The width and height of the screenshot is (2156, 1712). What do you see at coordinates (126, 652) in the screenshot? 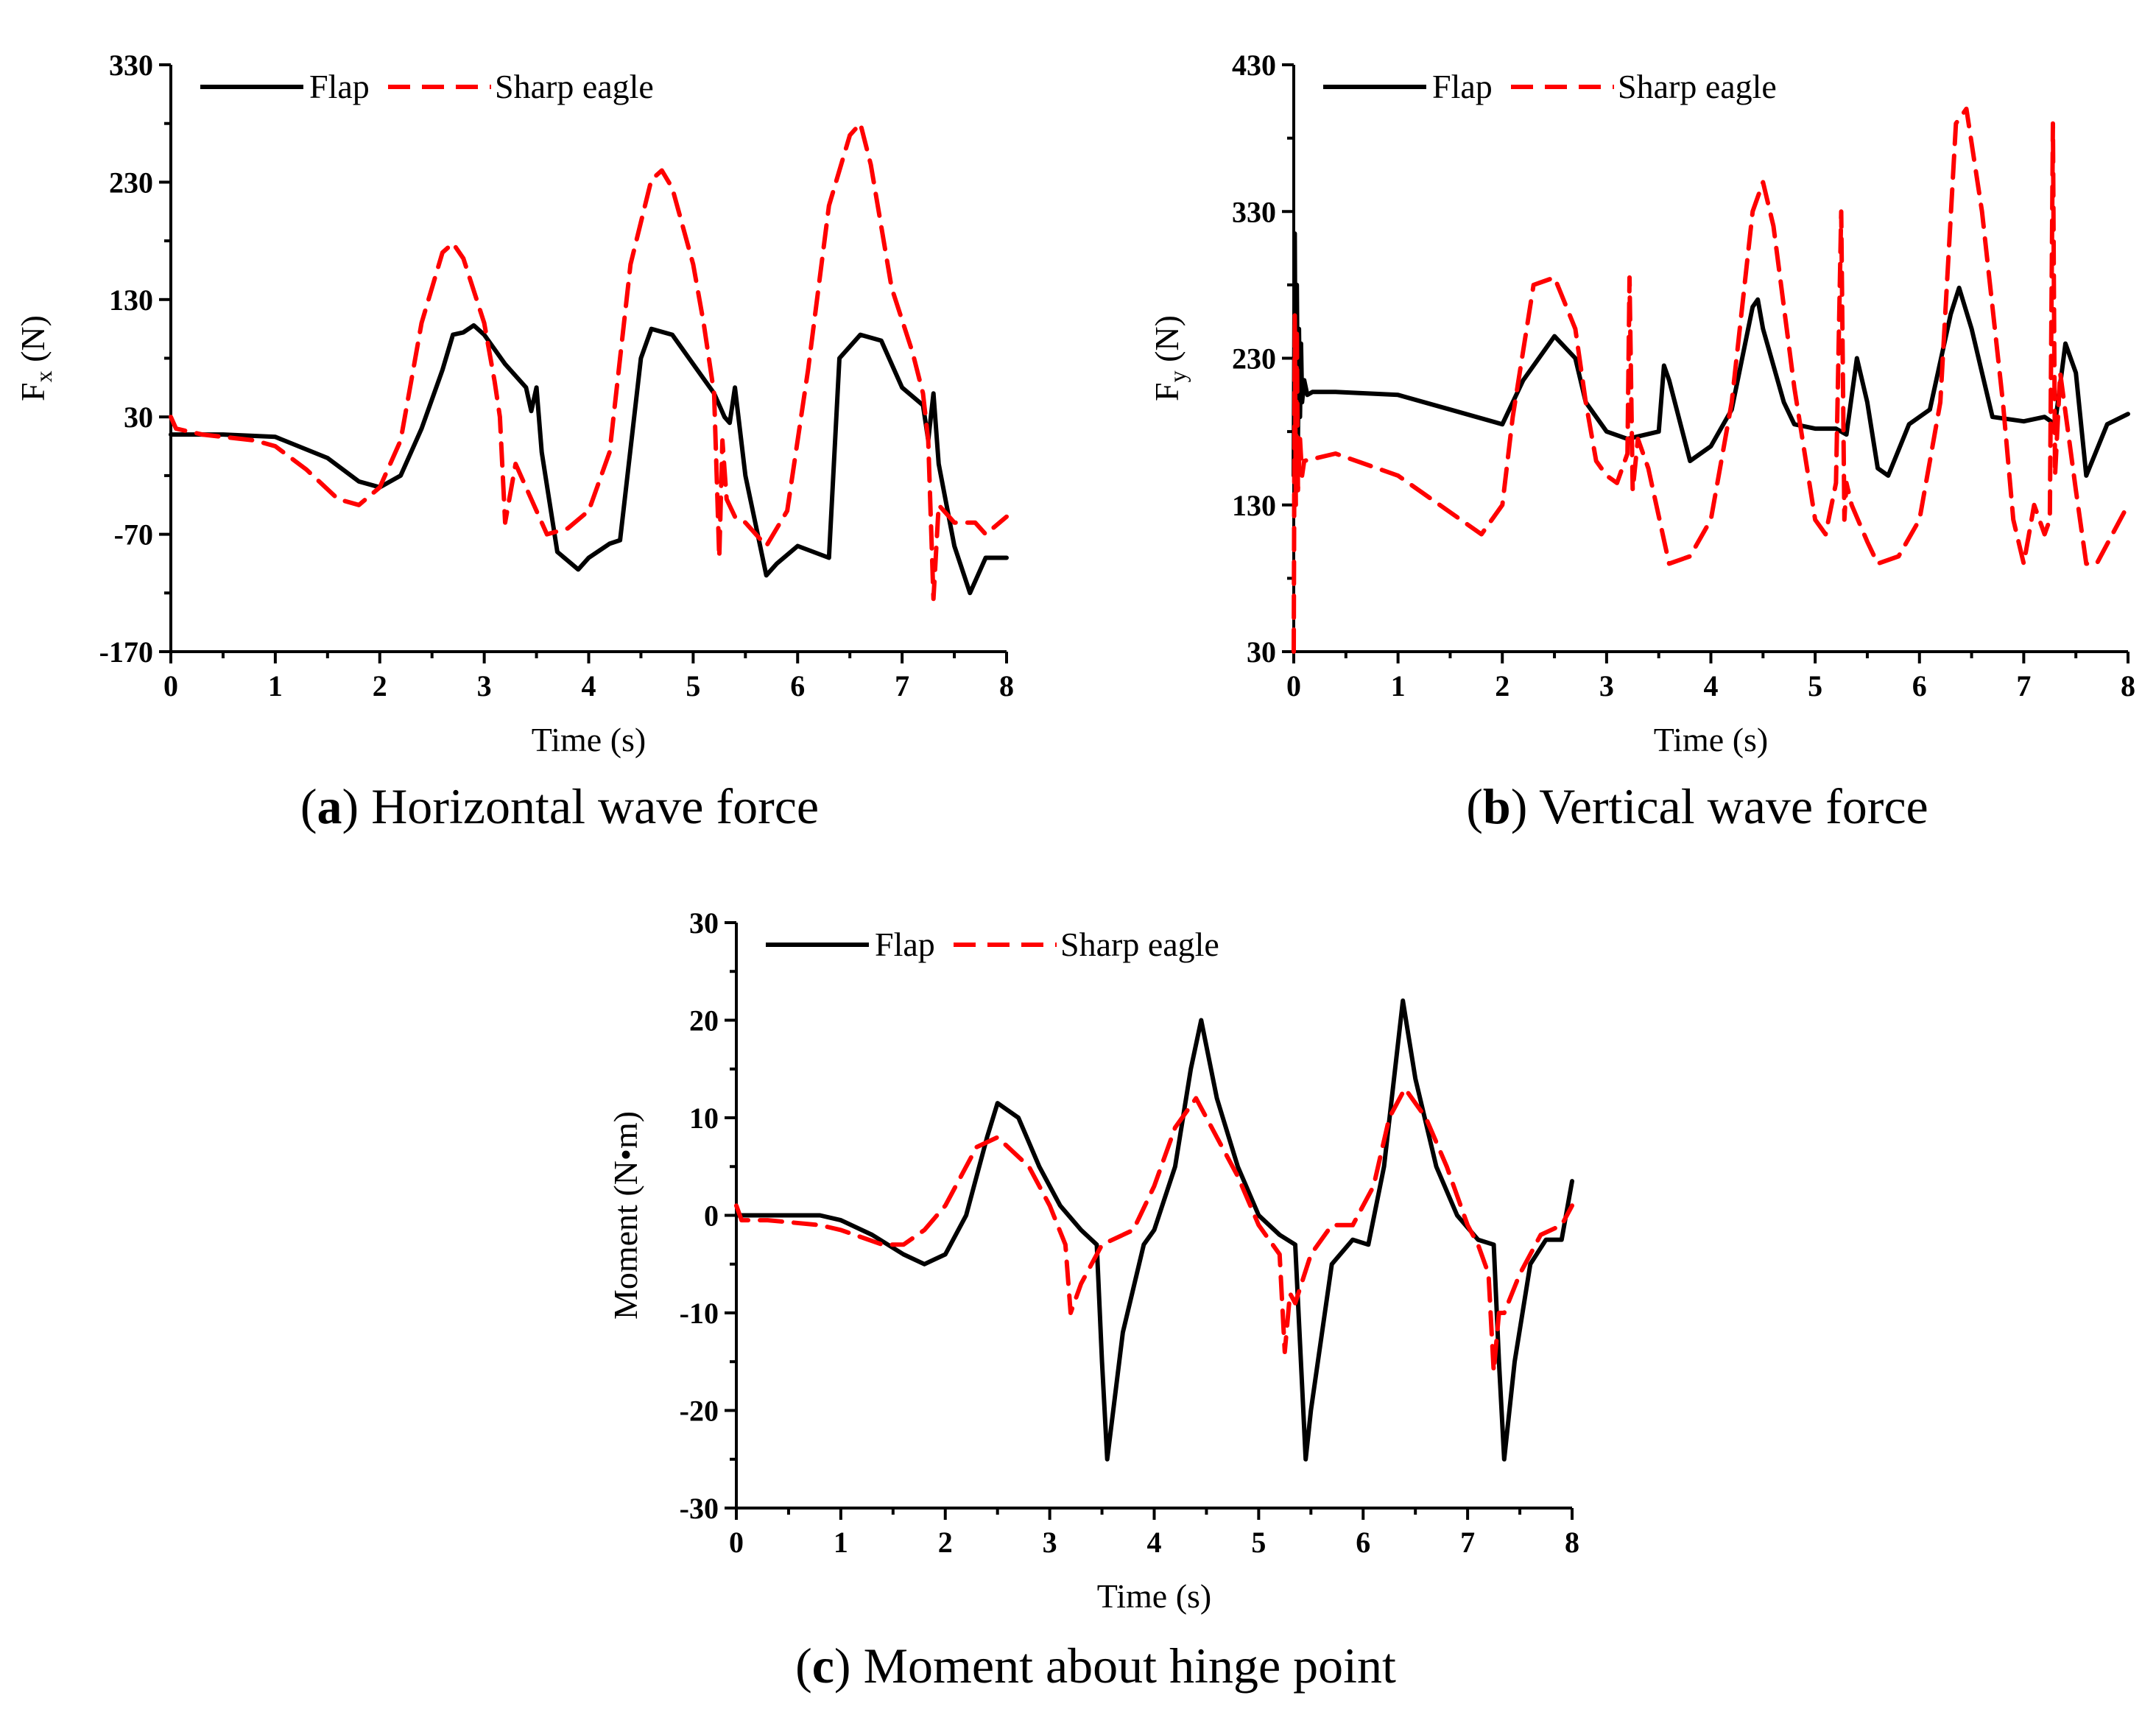
I see `y-tick-label: -170` at bounding box center [126, 652].